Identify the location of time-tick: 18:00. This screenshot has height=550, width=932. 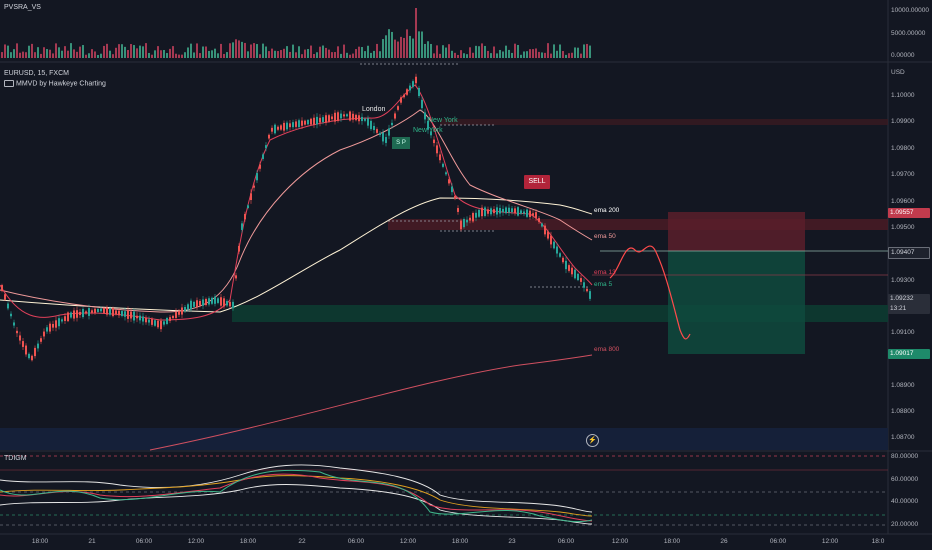
(460, 541).